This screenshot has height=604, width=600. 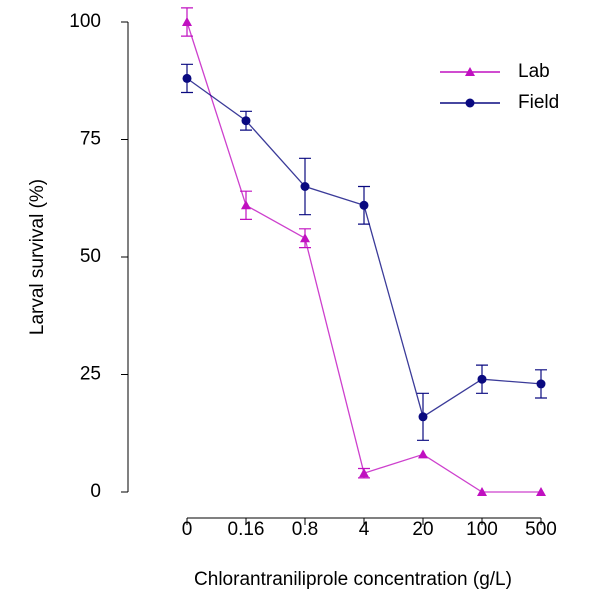 What do you see at coordinates (90, 374) in the screenshot?
I see `y-tick-label: 25` at bounding box center [90, 374].